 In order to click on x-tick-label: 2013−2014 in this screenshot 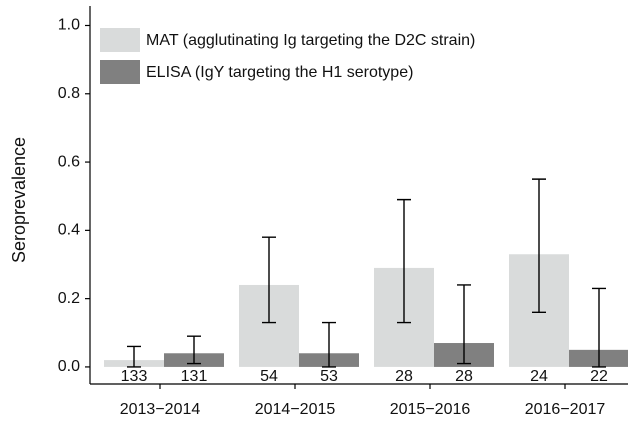, I will do `click(160, 409)`.